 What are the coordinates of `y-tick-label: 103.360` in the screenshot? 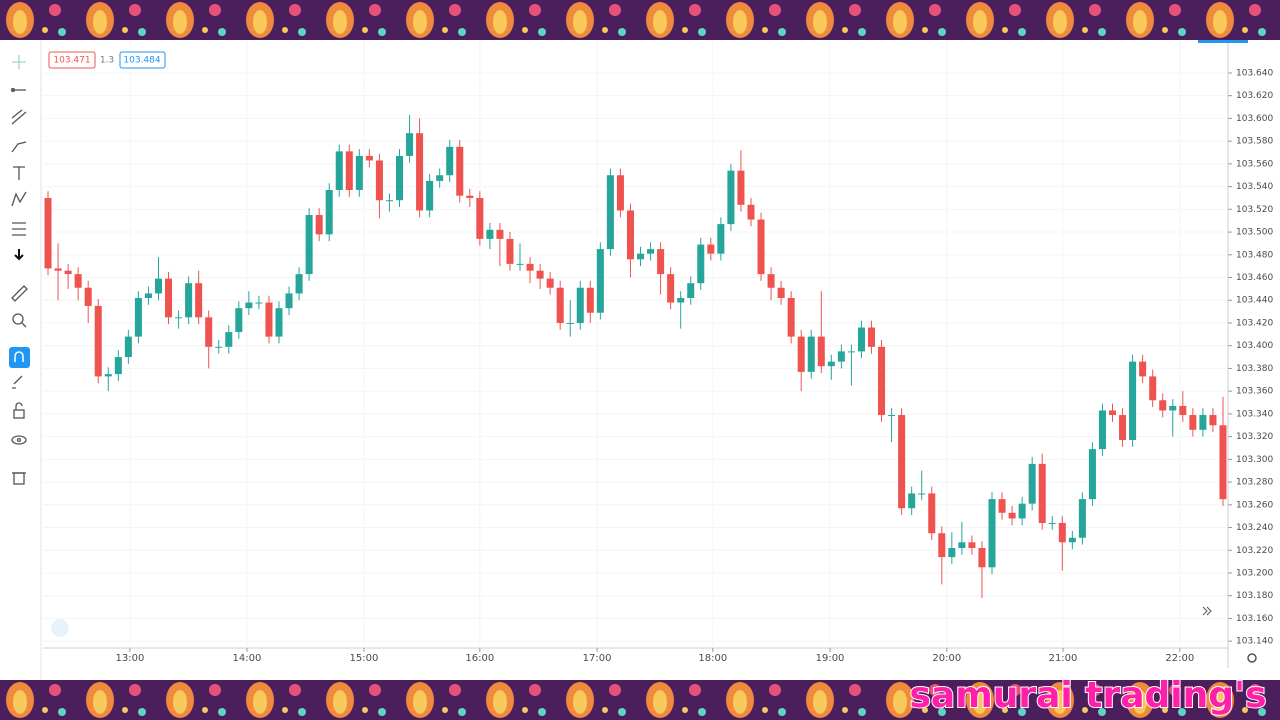 It's located at (1254, 392).